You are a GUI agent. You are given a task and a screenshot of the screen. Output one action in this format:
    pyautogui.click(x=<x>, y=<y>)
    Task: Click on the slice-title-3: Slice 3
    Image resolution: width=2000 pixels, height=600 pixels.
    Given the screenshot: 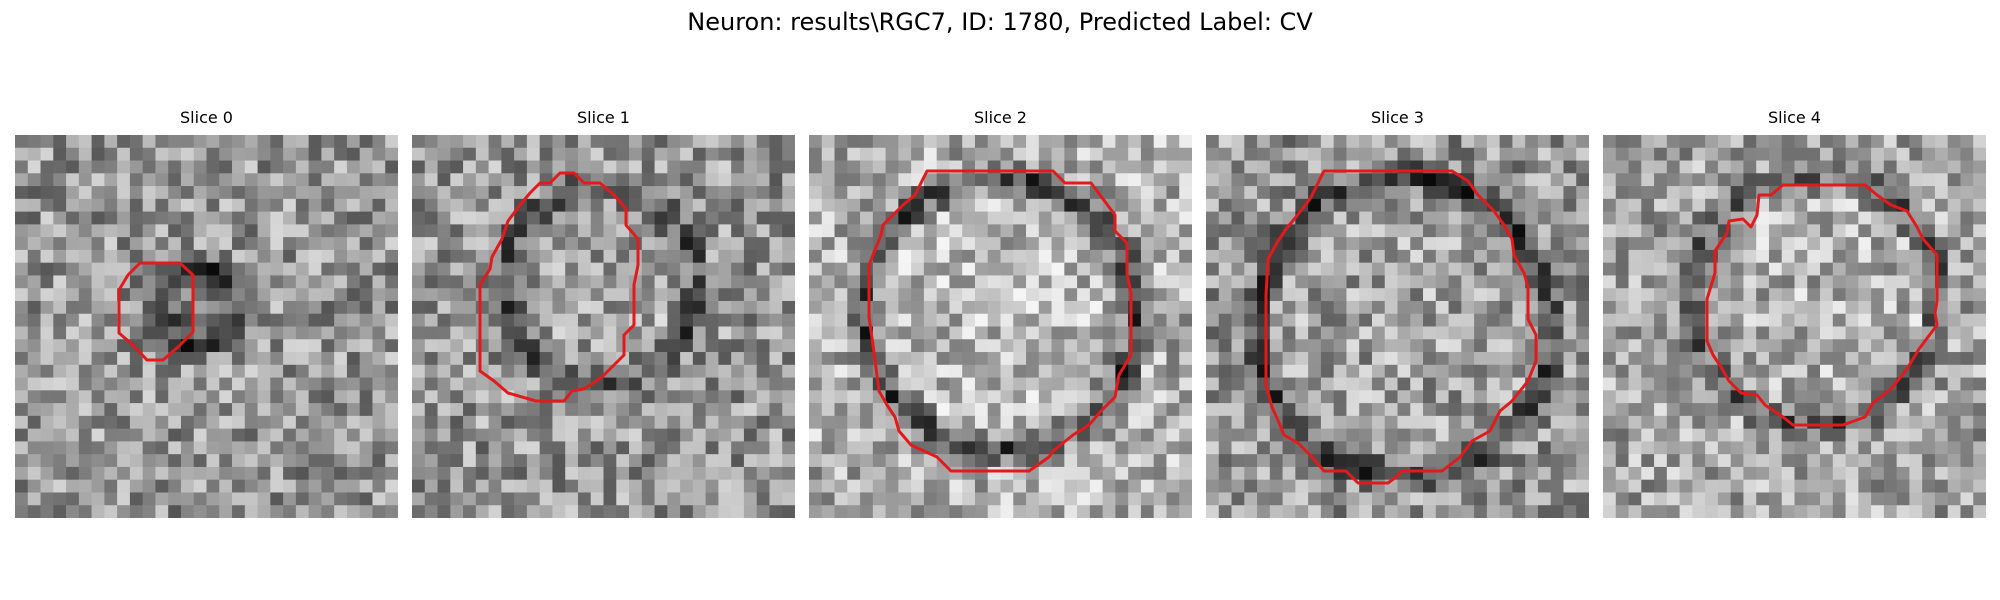 What is the action you would take?
    pyautogui.click(x=1397, y=118)
    